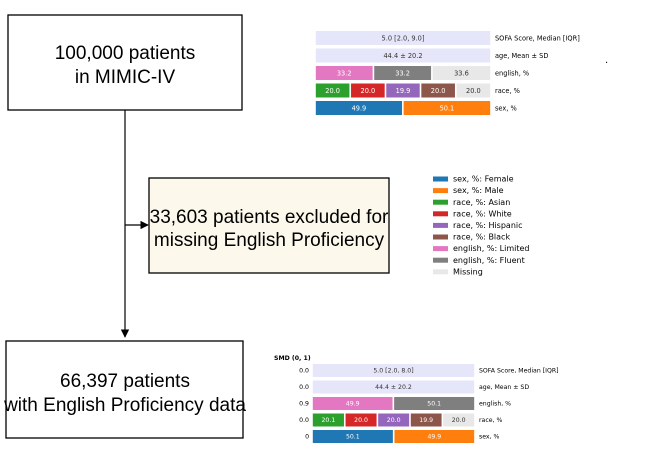  Describe the element at coordinates (304, 371) in the screenshot. I see `chart2-smd-sofa-score-median-iqr: 0.0` at that location.